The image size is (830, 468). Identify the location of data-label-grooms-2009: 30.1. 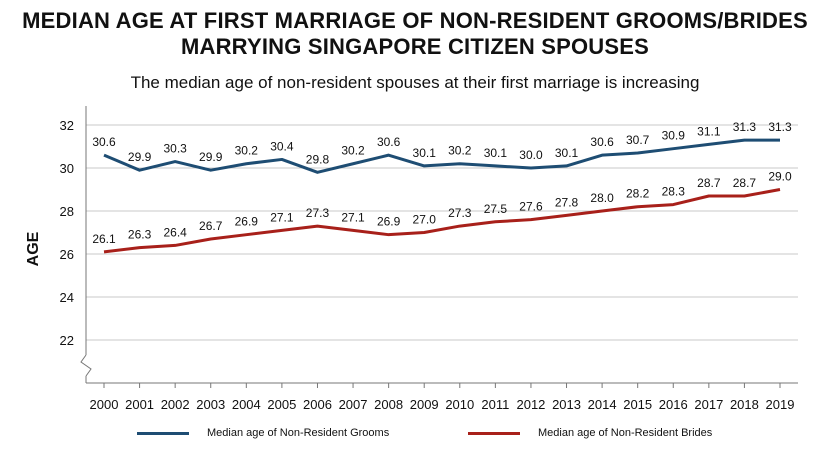
(425, 153).